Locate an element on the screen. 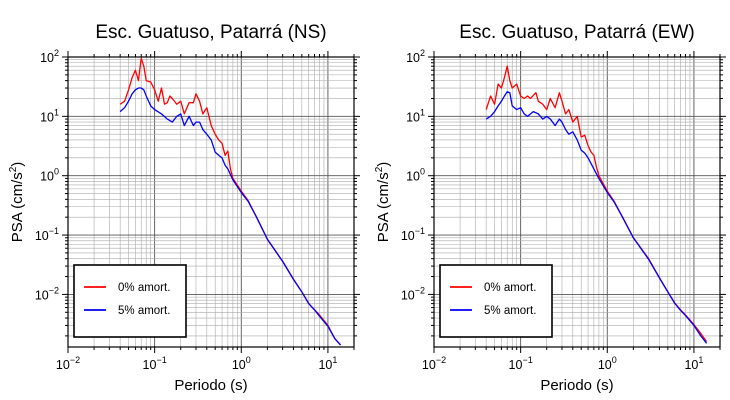  chart-title: Esc. Guatuso, Patarrá (EW) is located at coordinates (576, 32).